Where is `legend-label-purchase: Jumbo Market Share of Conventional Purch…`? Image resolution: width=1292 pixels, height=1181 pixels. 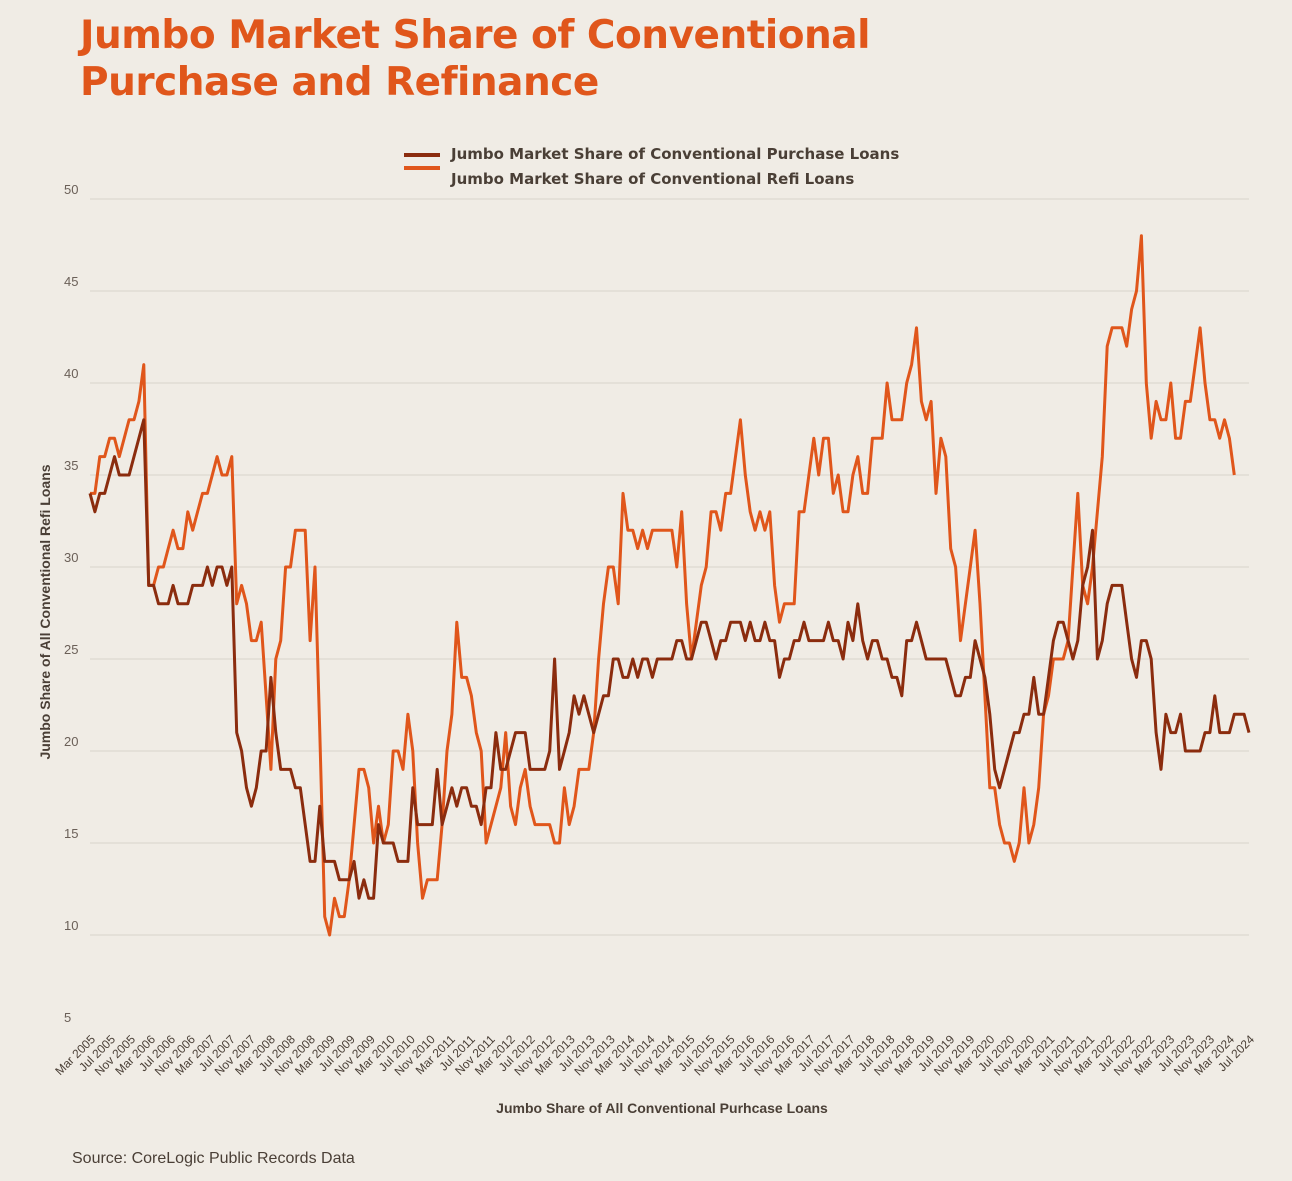
legend-label-purchase: Jumbo Market Share of Conventional Purch… is located at coordinates (675, 154).